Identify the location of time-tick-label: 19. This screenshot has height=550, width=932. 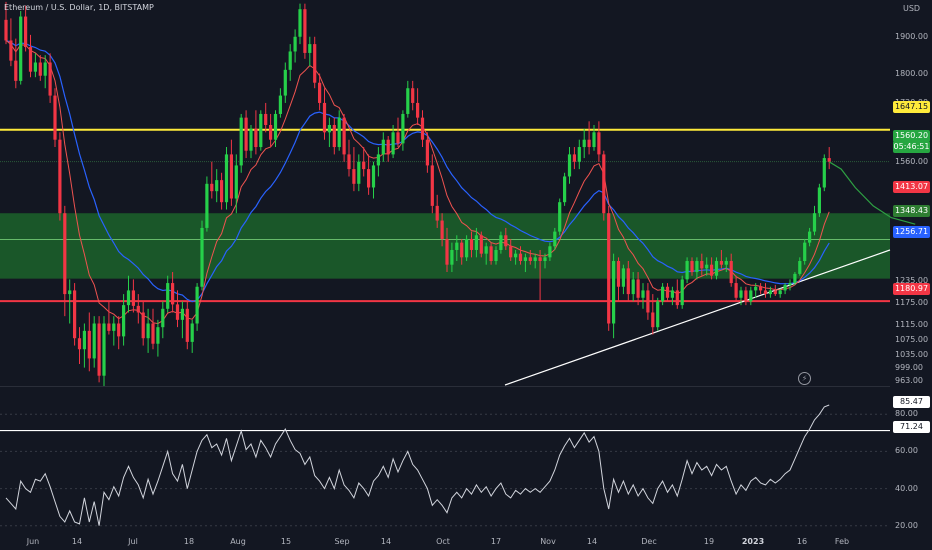
(709, 541).